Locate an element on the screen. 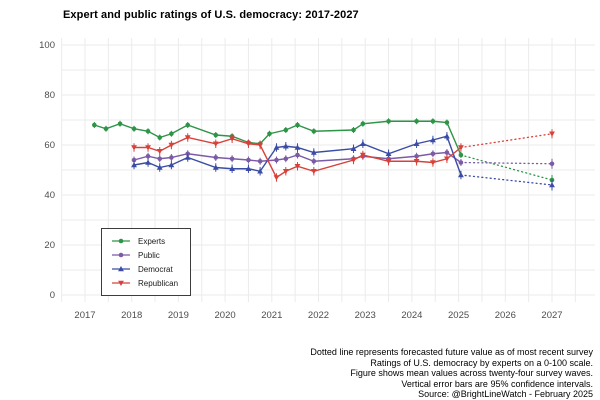 The width and height of the screenshot is (600, 400). x-tick-label: 2019 is located at coordinates (178, 315).